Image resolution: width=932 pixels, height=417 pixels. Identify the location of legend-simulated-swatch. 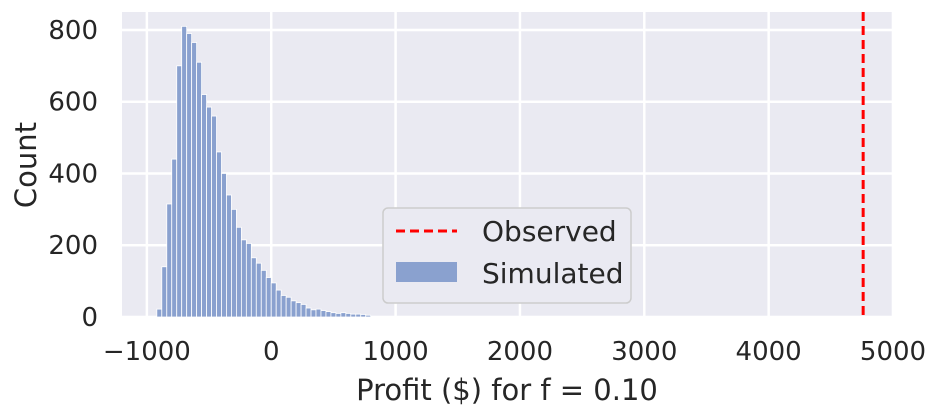
(426, 272).